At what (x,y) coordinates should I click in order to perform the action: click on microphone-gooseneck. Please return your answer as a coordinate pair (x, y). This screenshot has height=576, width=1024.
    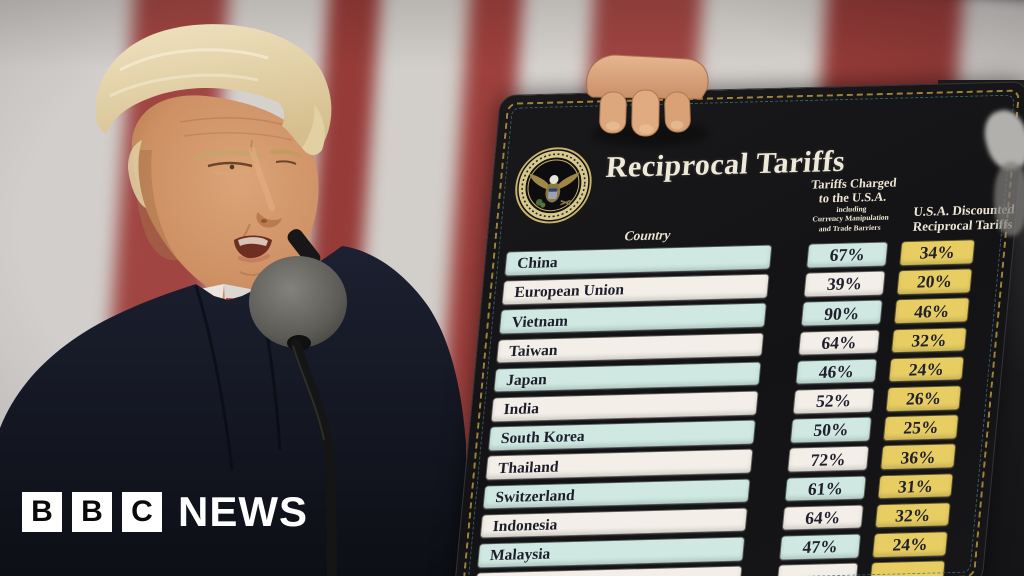
    Looking at the image, I should click on (314, 457).